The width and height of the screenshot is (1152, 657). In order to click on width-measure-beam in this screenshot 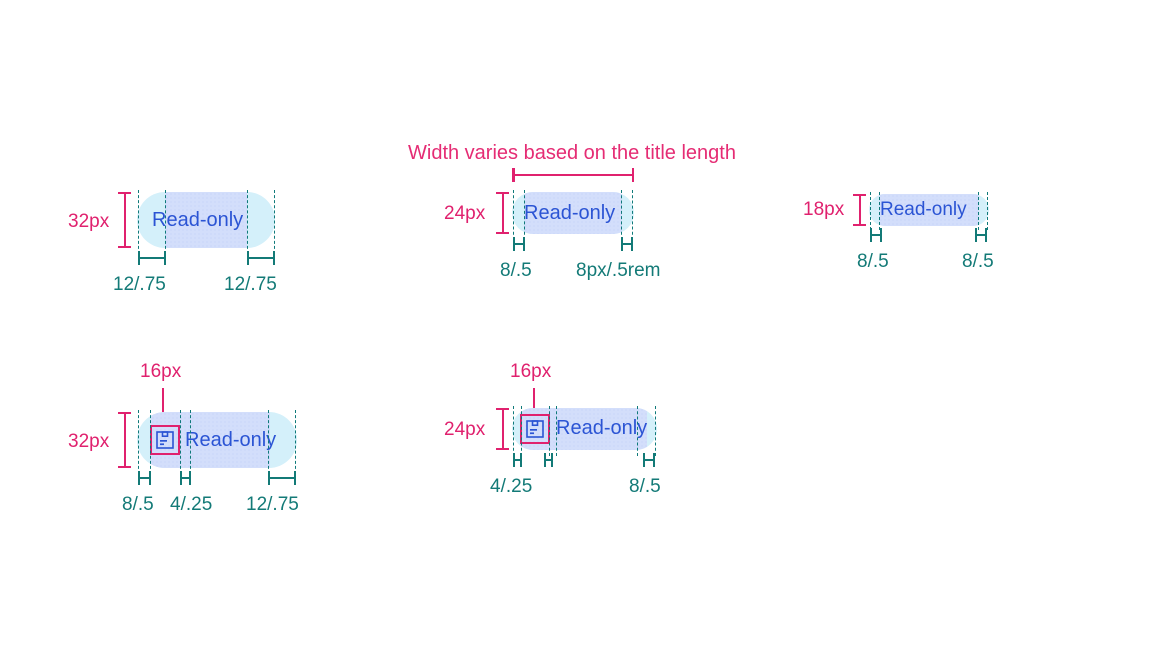, I will do `click(573, 175)`.